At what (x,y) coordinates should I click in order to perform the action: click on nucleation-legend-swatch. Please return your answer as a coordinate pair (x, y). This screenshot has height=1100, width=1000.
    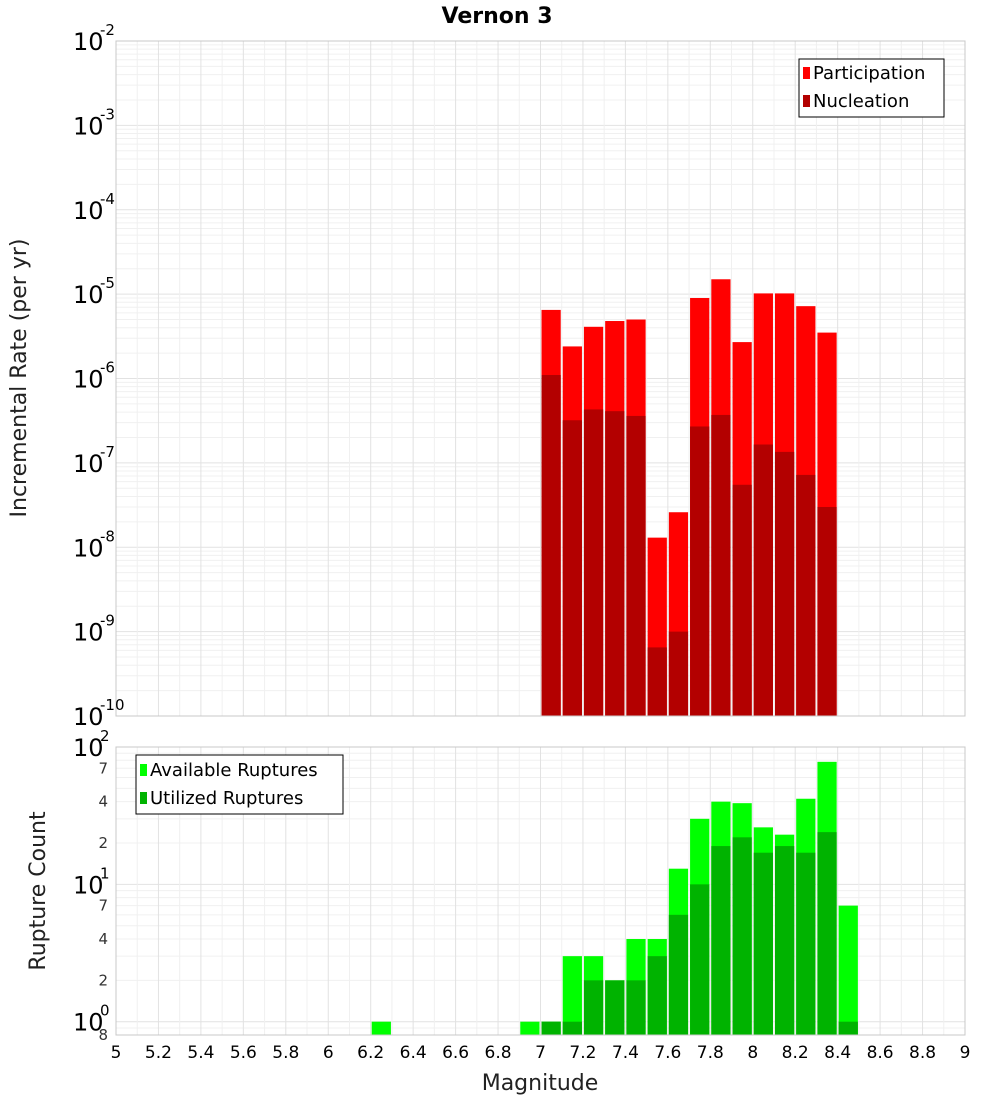
    Looking at the image, I should click on (806, 101).